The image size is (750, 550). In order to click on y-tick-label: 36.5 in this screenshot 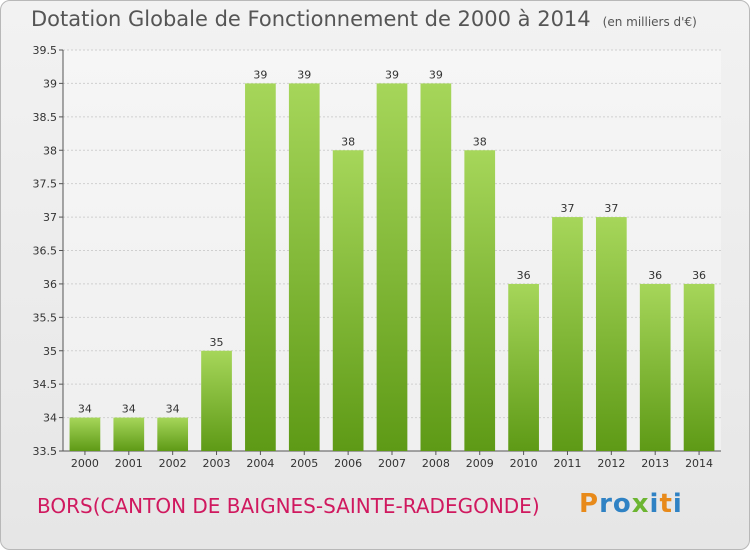, I will do `click(45, 251)`.